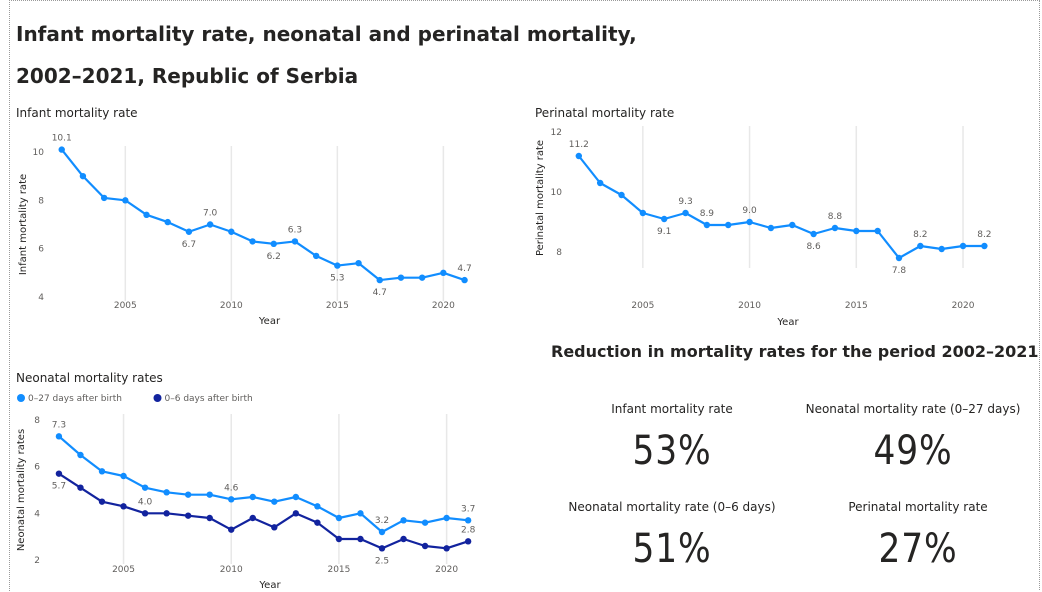 The width and height of the screenshot is (1042, 592). Describe the element at coordinates (337, 279) in the screenshot. I see `data-label: 5.3` at that location.